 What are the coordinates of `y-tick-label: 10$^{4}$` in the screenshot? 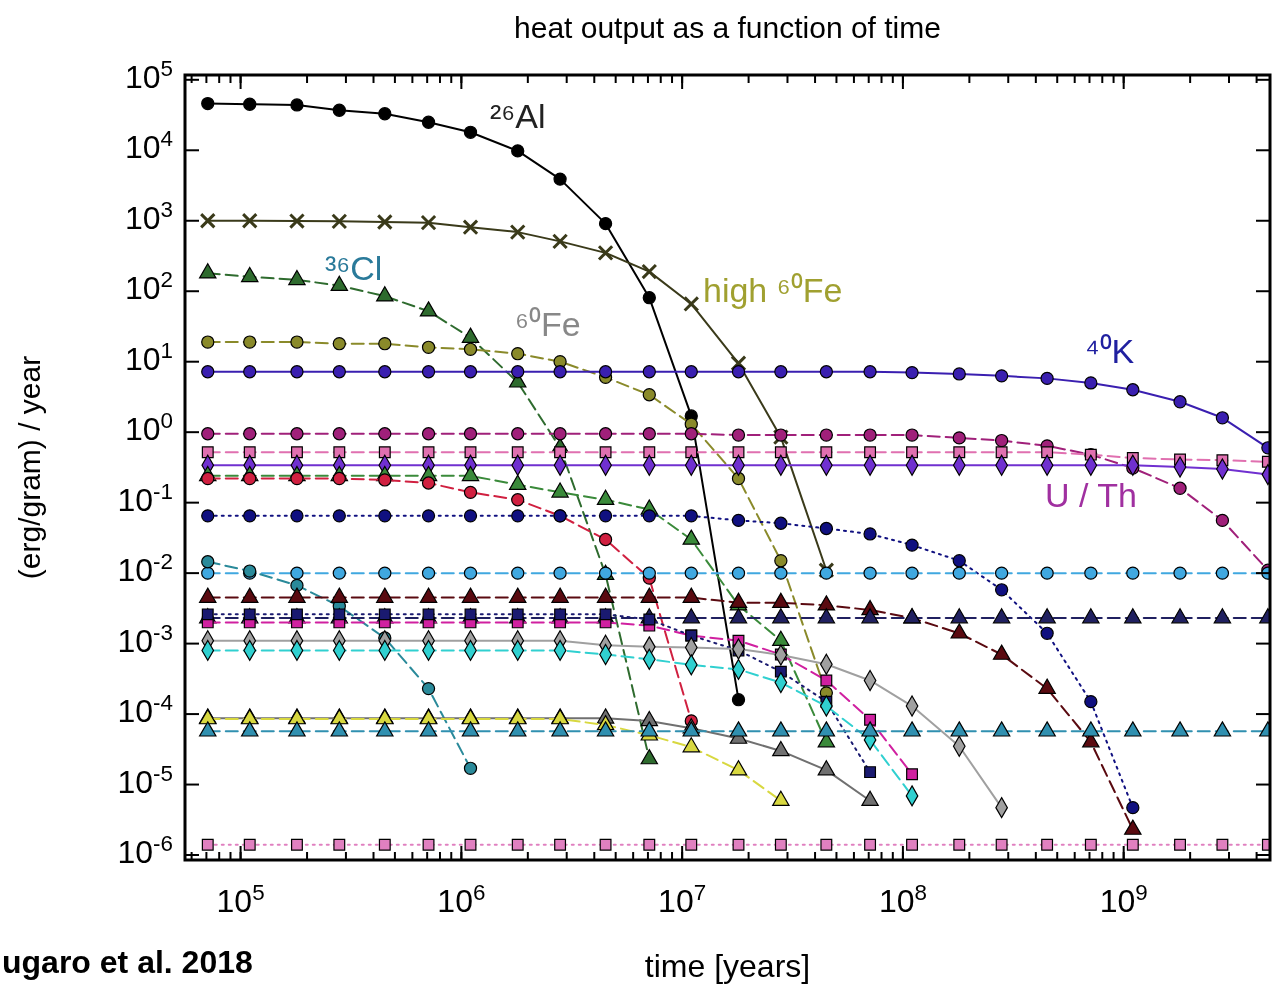 It's located at (148, 145).